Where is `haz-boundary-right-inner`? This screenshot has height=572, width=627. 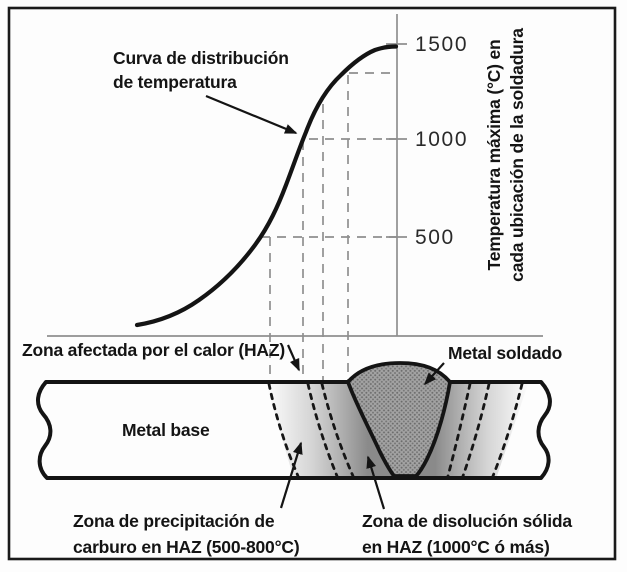
haz-boundary-right-inner is located at coordinates (459, 430).